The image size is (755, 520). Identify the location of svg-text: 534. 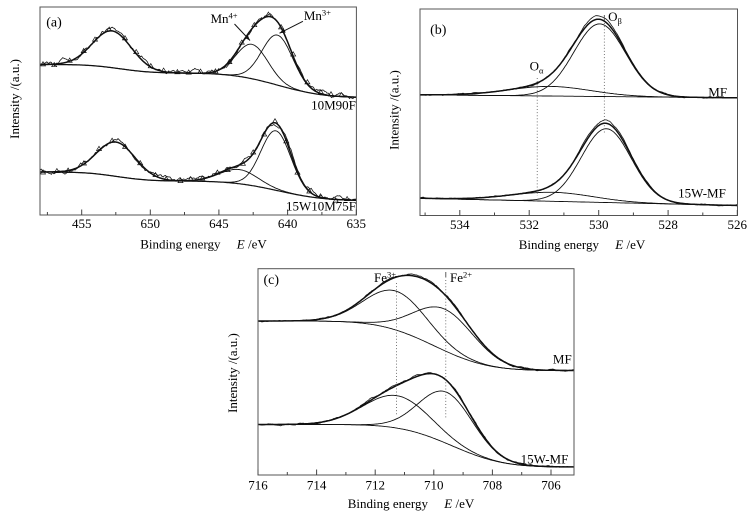
(460, 224).